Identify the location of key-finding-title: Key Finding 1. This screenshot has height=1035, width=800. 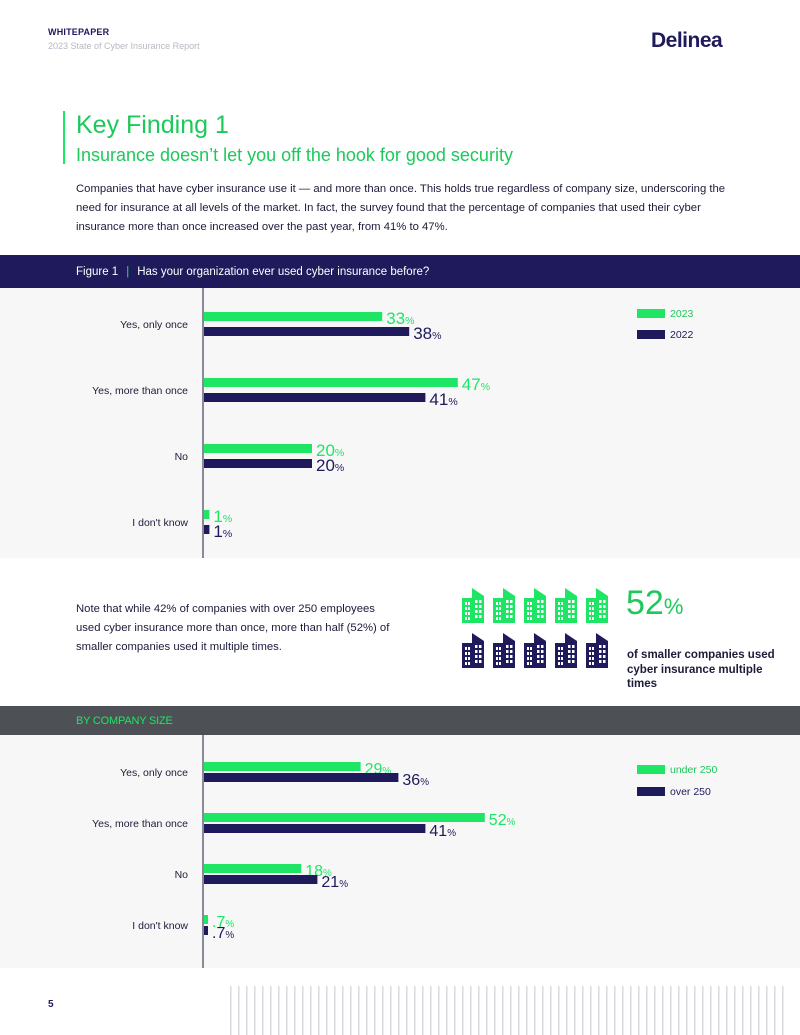
(152, 125).